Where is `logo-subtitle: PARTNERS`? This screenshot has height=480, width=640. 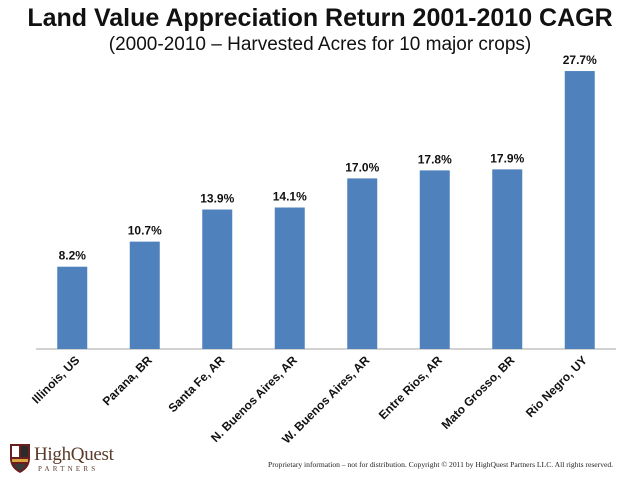 logo-subtitle: PARTNERS is located at coordinates (68, 469).